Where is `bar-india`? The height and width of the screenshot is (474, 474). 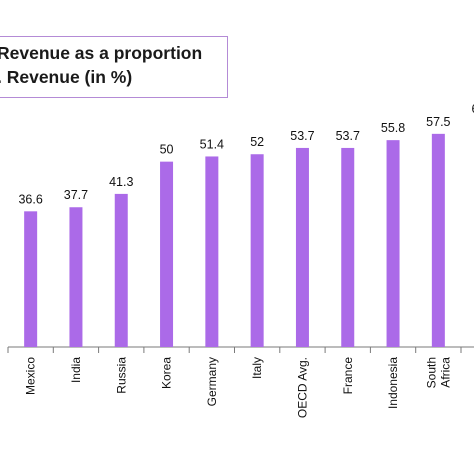 bar-india is located at coordinates (76, 277).